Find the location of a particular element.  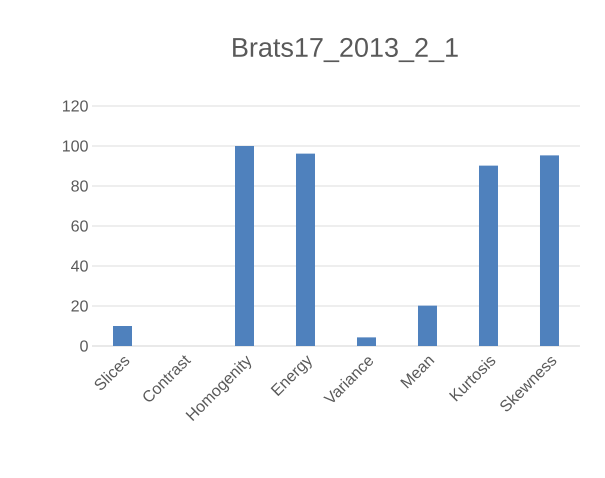

y-tick-label: 60 is located at coordinates (79, 226).